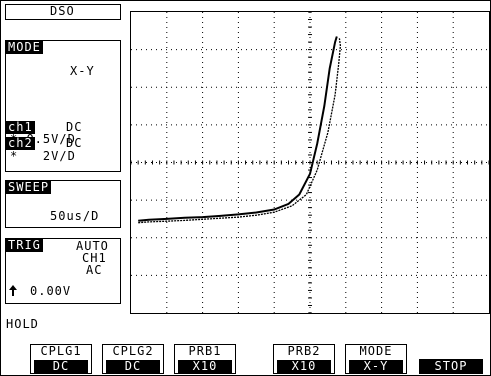 This screenshot has width=491, height=376. Describe the element at coordinates (376, 351) in the screenshot. I see `softkey-label: MODE` at that location.